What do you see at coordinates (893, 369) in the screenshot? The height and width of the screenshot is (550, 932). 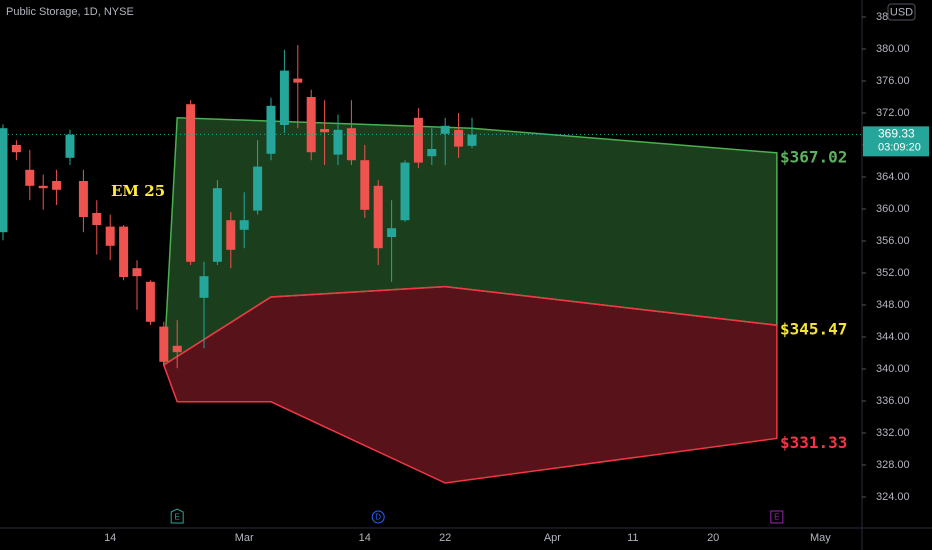 I see `y-tick-label: 340.00` at bounding box center [893, 369].